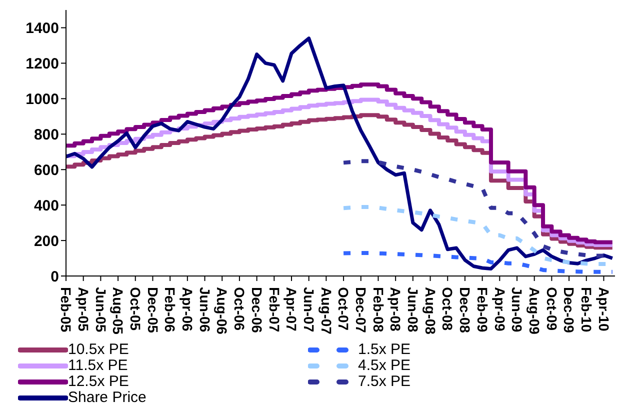 The image size is (618, 414). Describe the element at coordinates (569, 310) in the screenshot. I see `x-tick-label: Dec-09` at that location.